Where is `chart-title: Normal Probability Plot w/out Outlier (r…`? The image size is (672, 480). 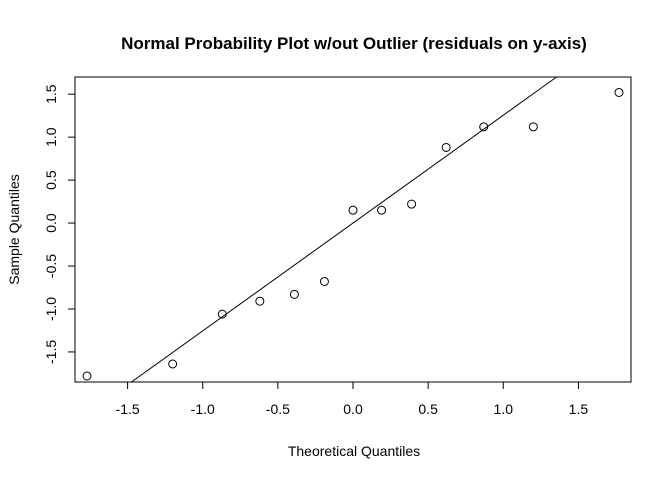
chart-title: Normal Probability Plot w/out Outlier (r… is located at coordinates (354, 43).